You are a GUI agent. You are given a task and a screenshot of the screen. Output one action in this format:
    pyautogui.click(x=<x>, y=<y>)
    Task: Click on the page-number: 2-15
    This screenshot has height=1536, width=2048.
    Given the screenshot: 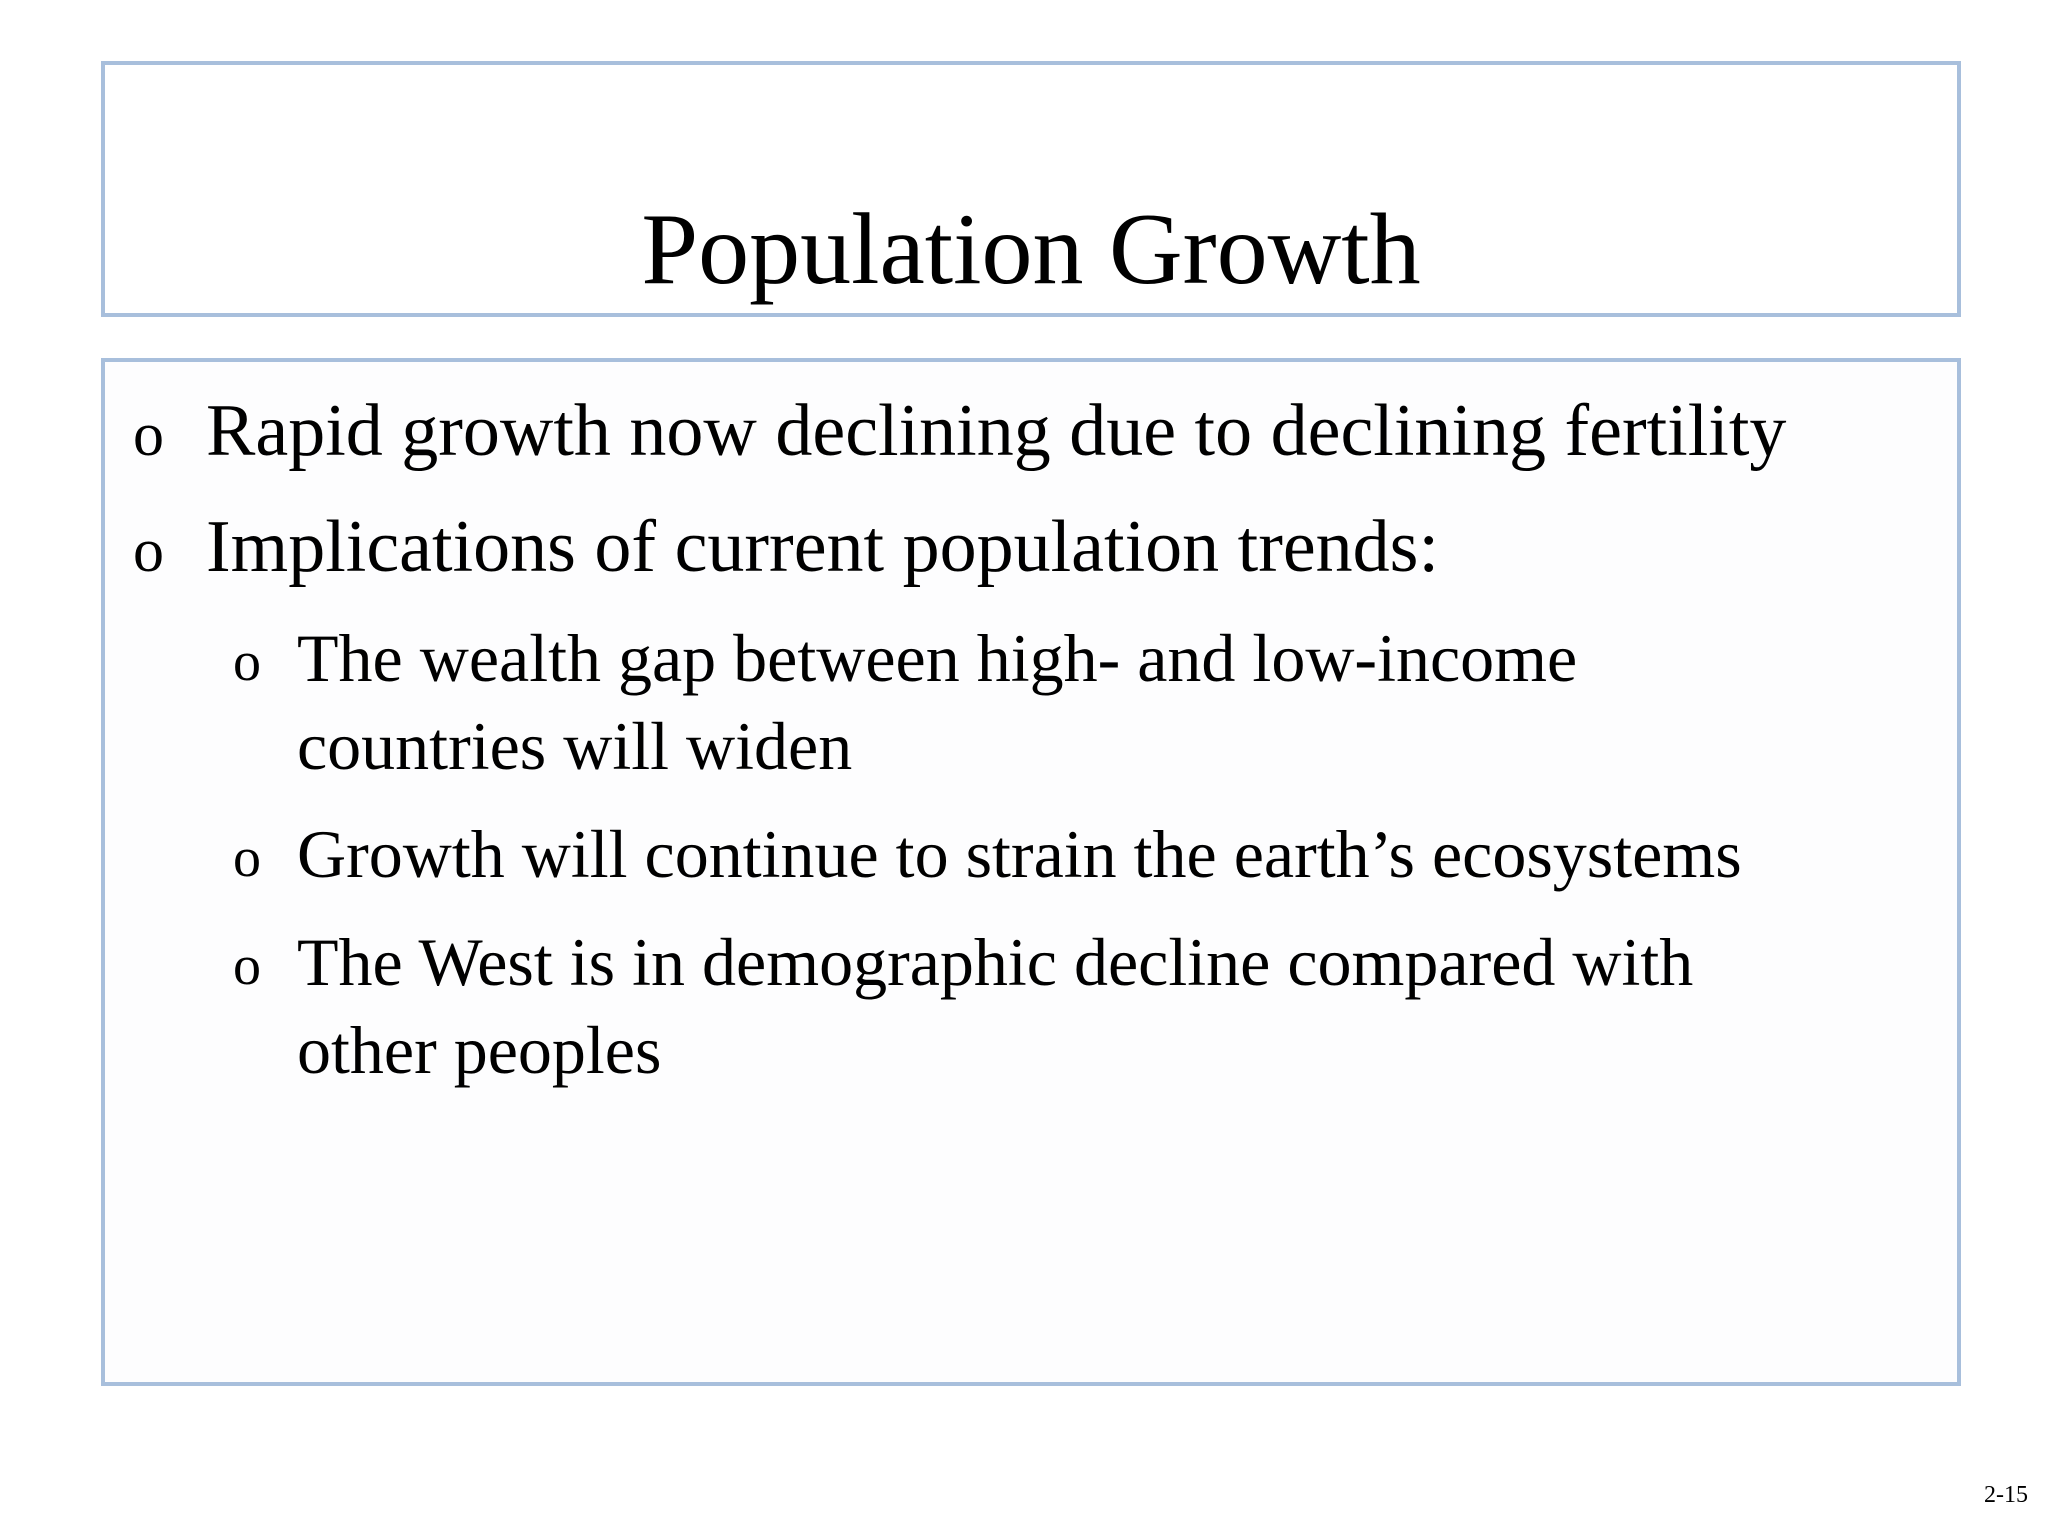 What is the action you would take?
    pyautogui.click(x=2006, y=1495)
    